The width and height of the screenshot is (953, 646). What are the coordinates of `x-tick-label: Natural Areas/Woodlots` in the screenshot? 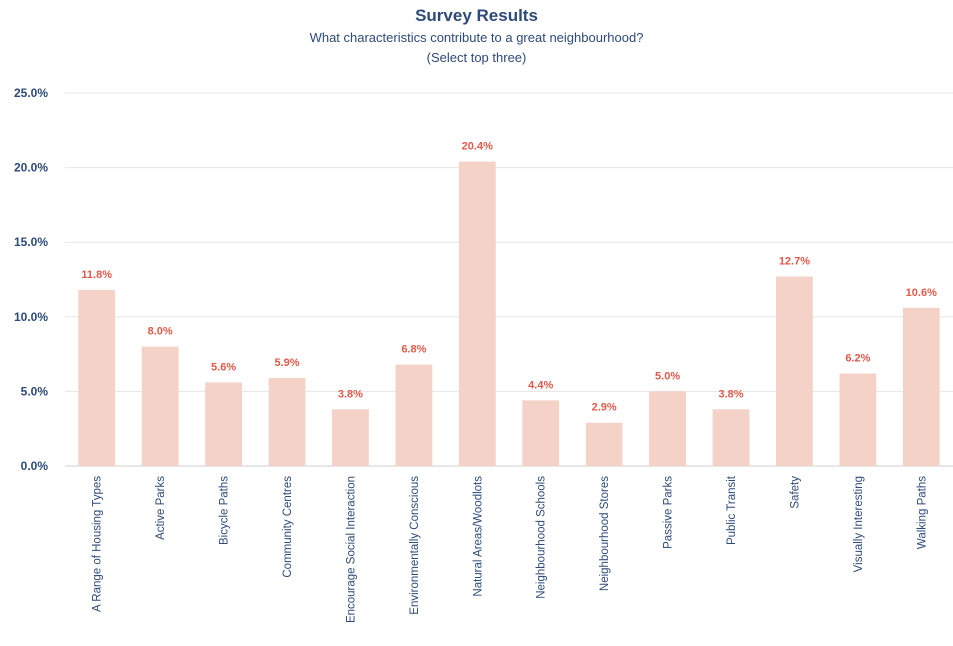 It's located at (478, 536).